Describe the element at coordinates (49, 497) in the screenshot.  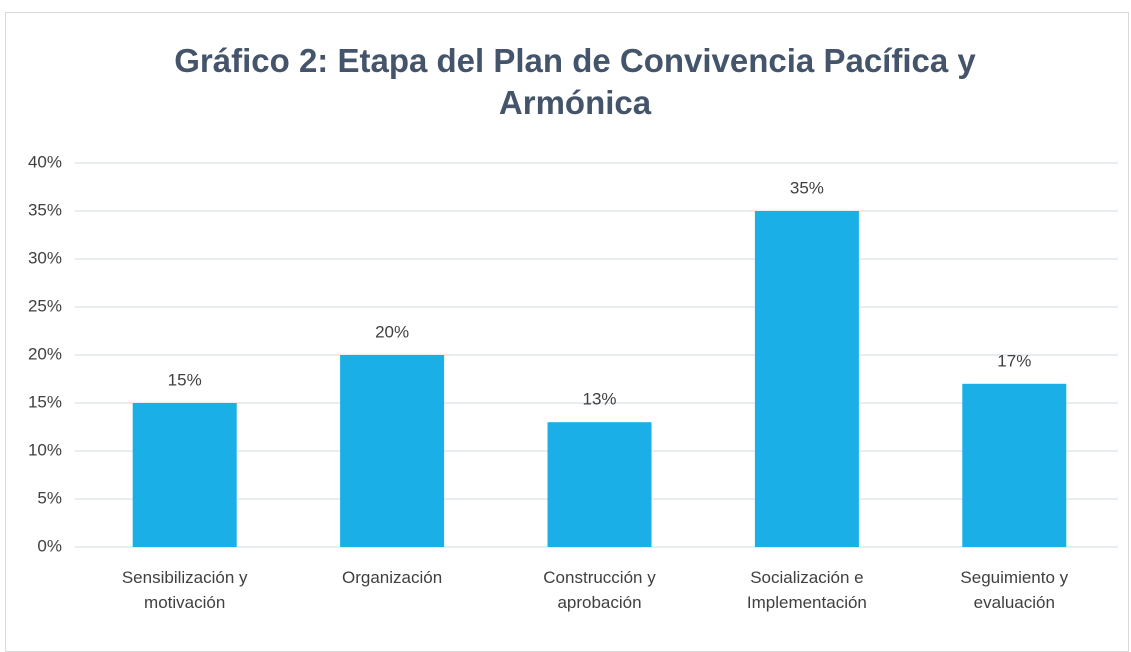
I see `y-tick-label: 5%` at that location.